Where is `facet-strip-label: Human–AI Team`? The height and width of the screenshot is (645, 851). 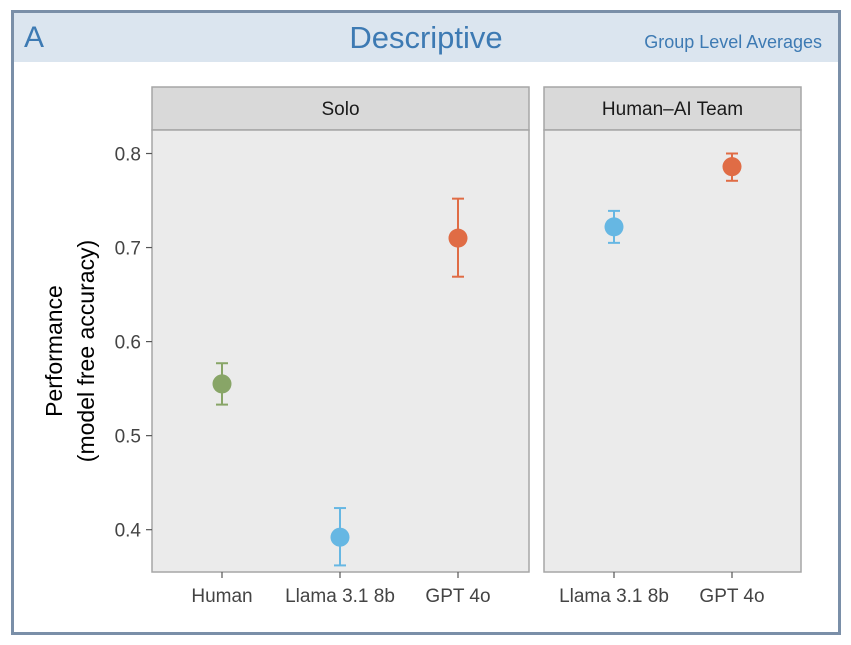 facet-strip-label: Human–AI Team is located at coordinates (672, 109).